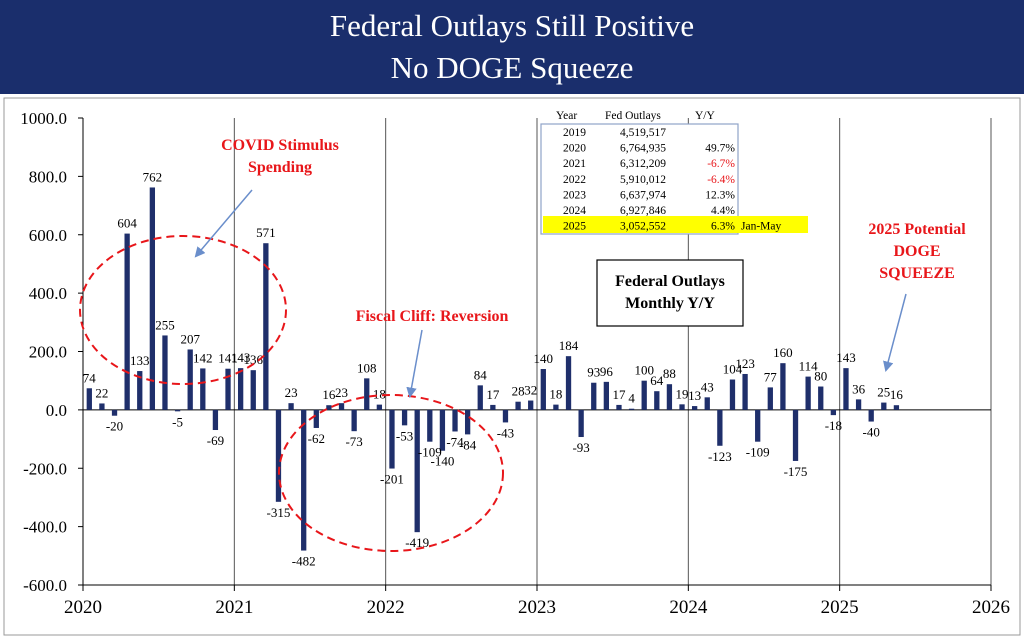 The width and height of the screenshot is (1024, 639). I want to click on data-label: 19, so click(682, 393).